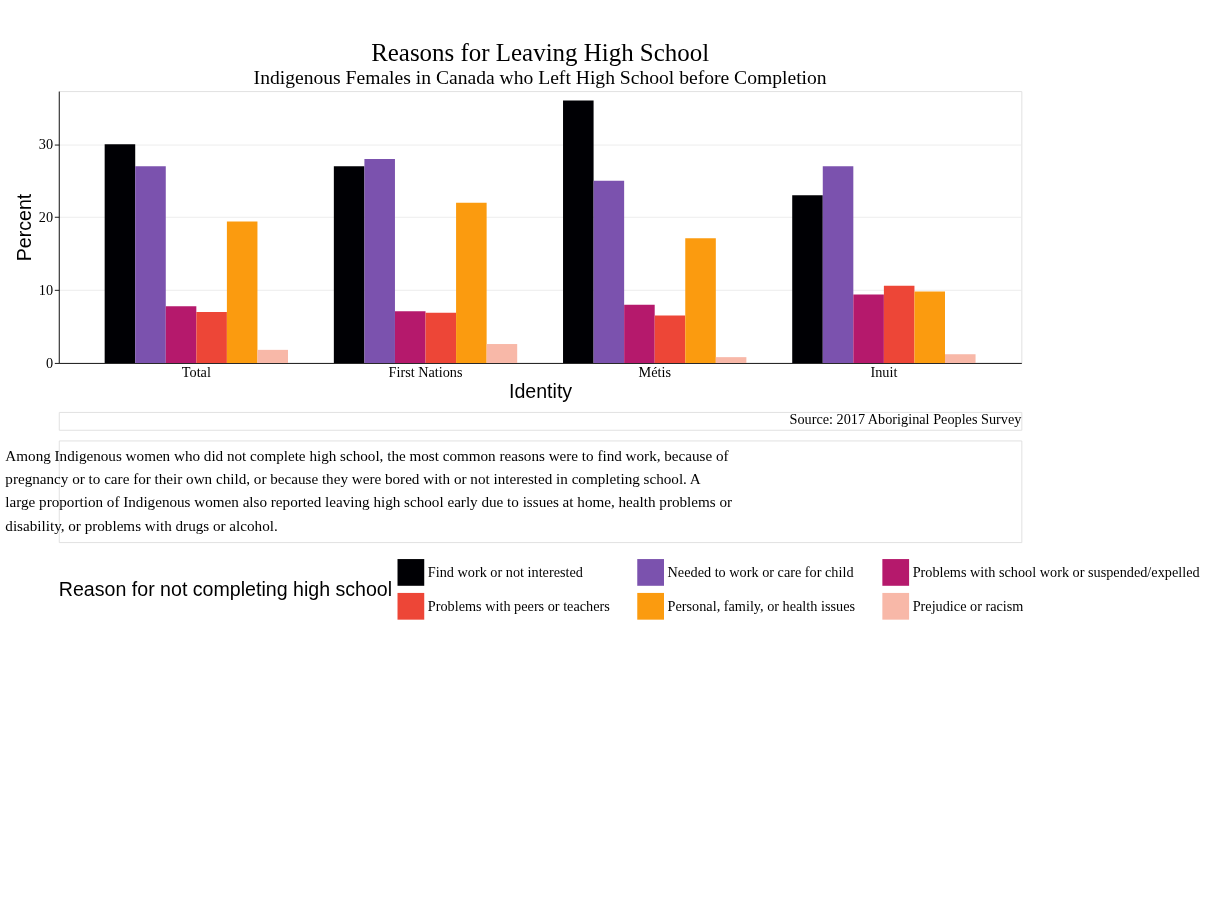 The height and width of the screenshot is (919, 1205). I want to click on y-tick-label: 10, so click(46, 290).